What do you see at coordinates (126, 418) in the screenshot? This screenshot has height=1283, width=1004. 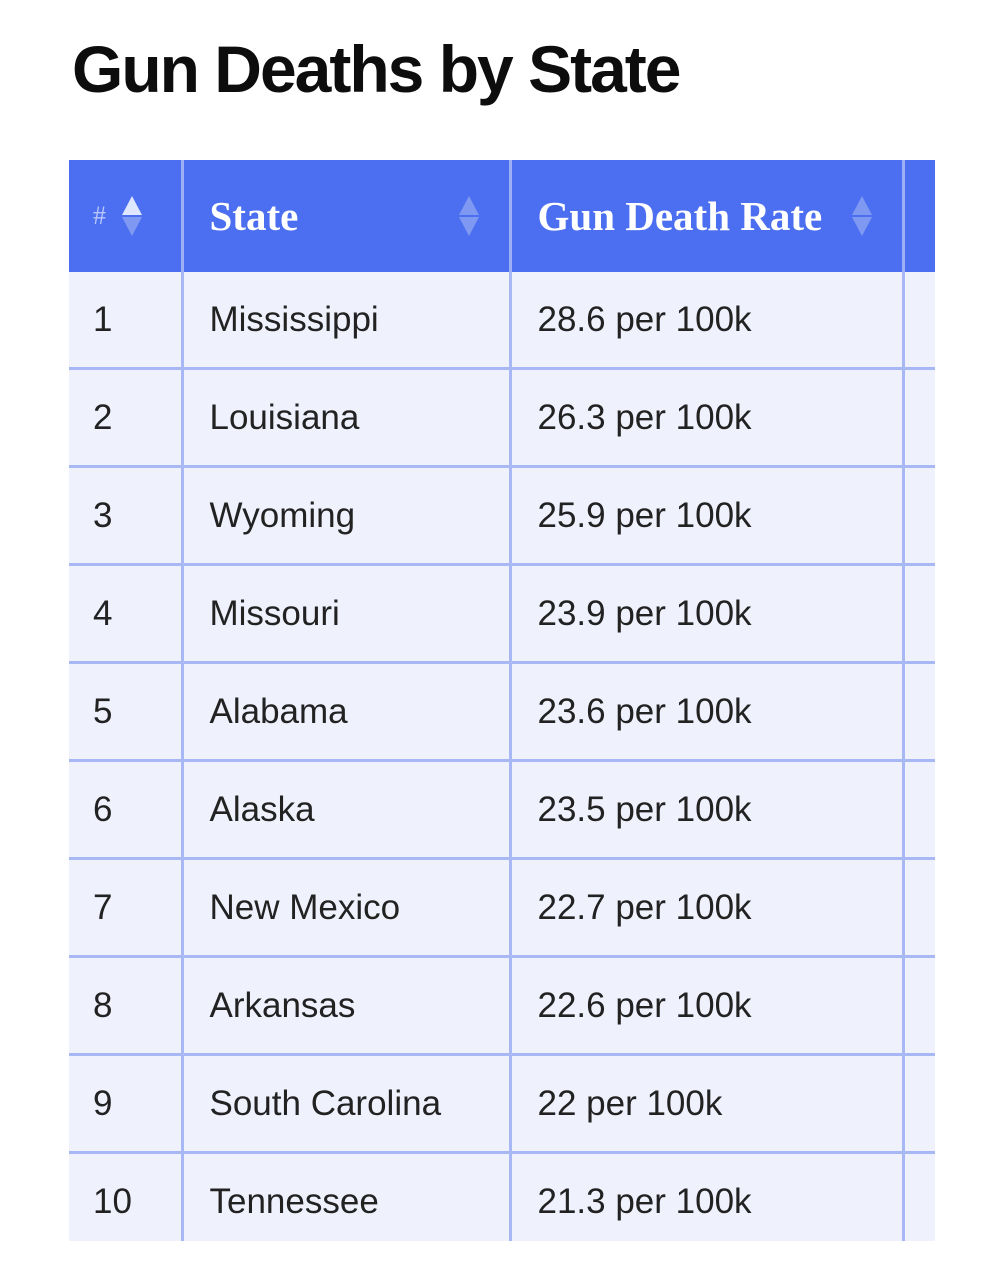 I see `rank-cell: 2` at bounding box center [126, 418].